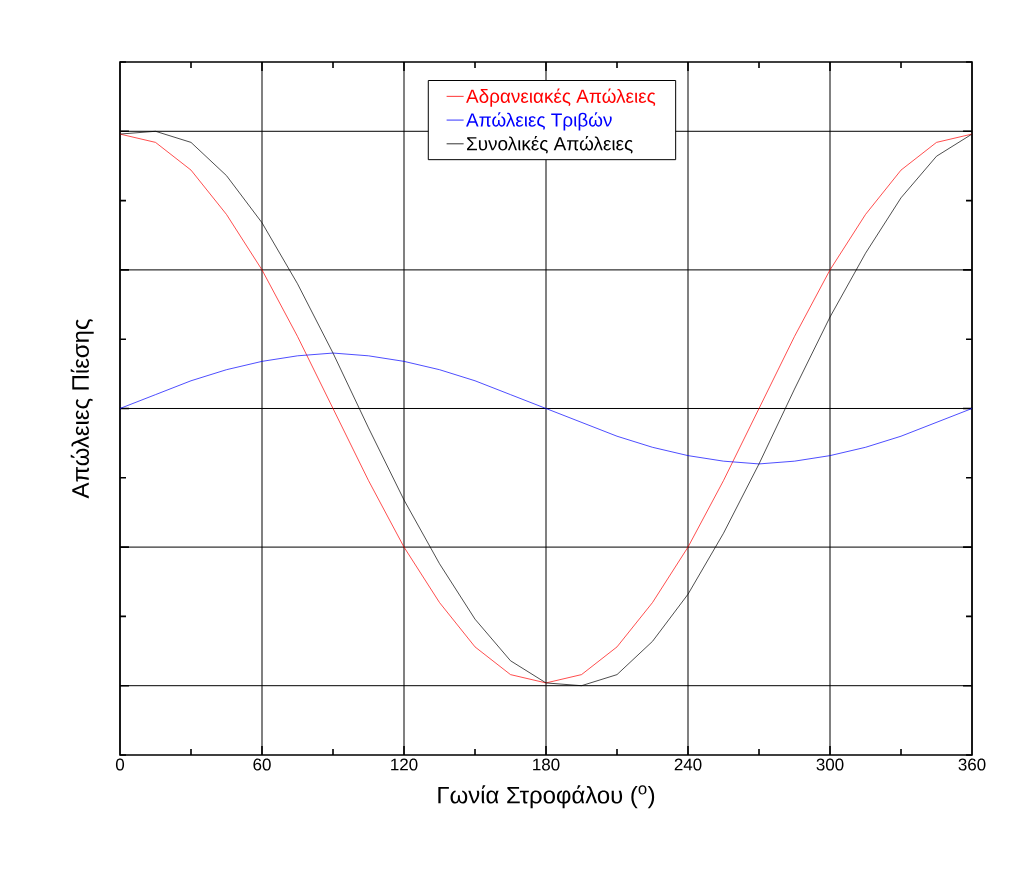 This screenshot has width=1032, height=879. I want to click on legend-label: Συνολικές Απώλειες, so click(550, 144).